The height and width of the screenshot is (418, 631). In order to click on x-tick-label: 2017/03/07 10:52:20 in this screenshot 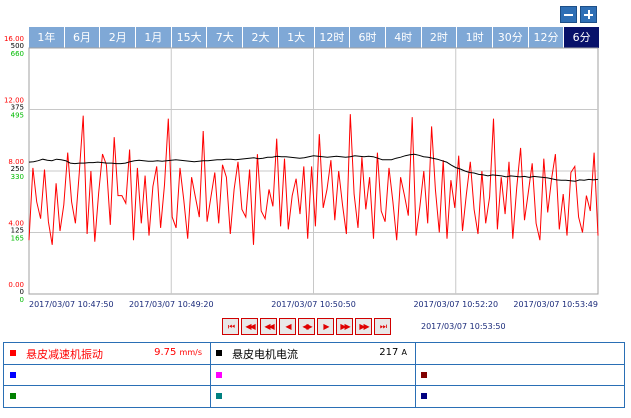, I will do `click(455, 304)`.